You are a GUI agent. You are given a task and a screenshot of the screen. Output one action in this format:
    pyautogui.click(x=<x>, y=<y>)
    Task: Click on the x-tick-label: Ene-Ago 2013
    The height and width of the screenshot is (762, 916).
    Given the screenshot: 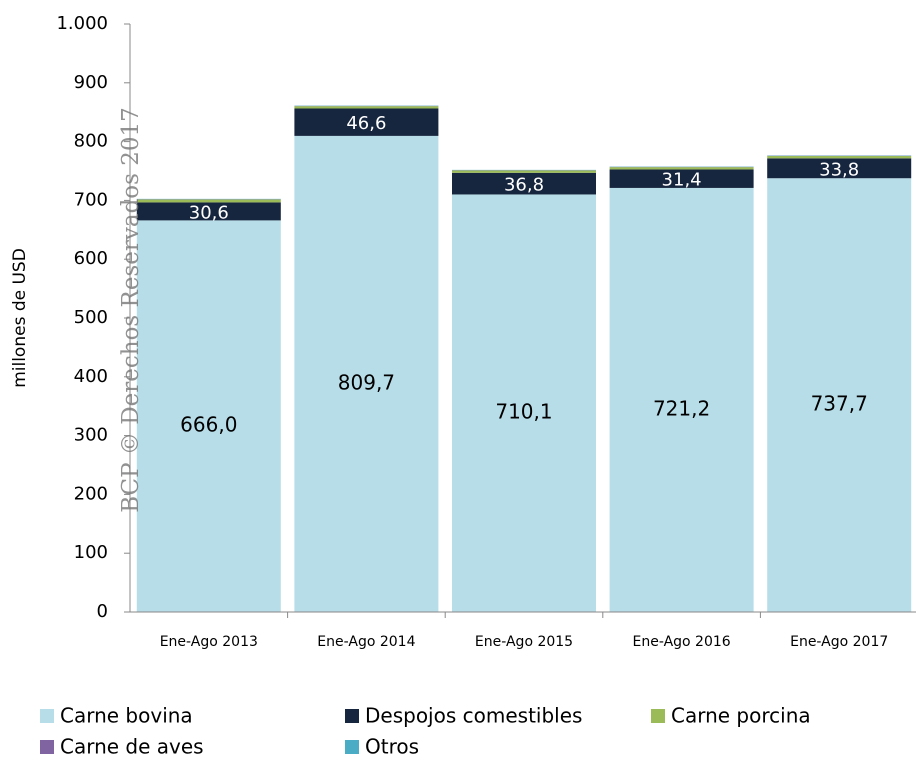 What is the action you would take?
    pyautogui.click(x=209, y=642)
    